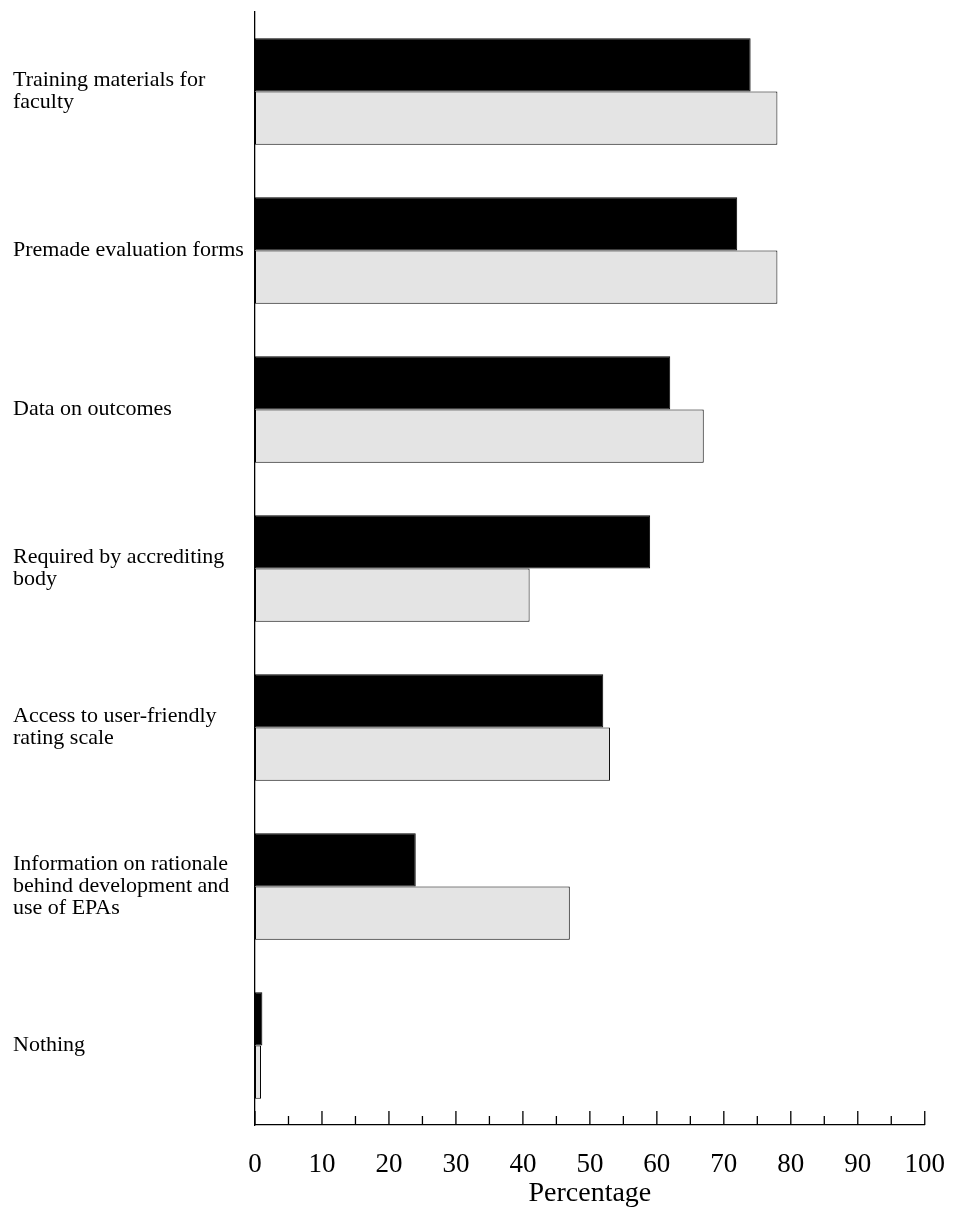  I want to click on y-tick-label: Data on outcomes, so click(92, 408).